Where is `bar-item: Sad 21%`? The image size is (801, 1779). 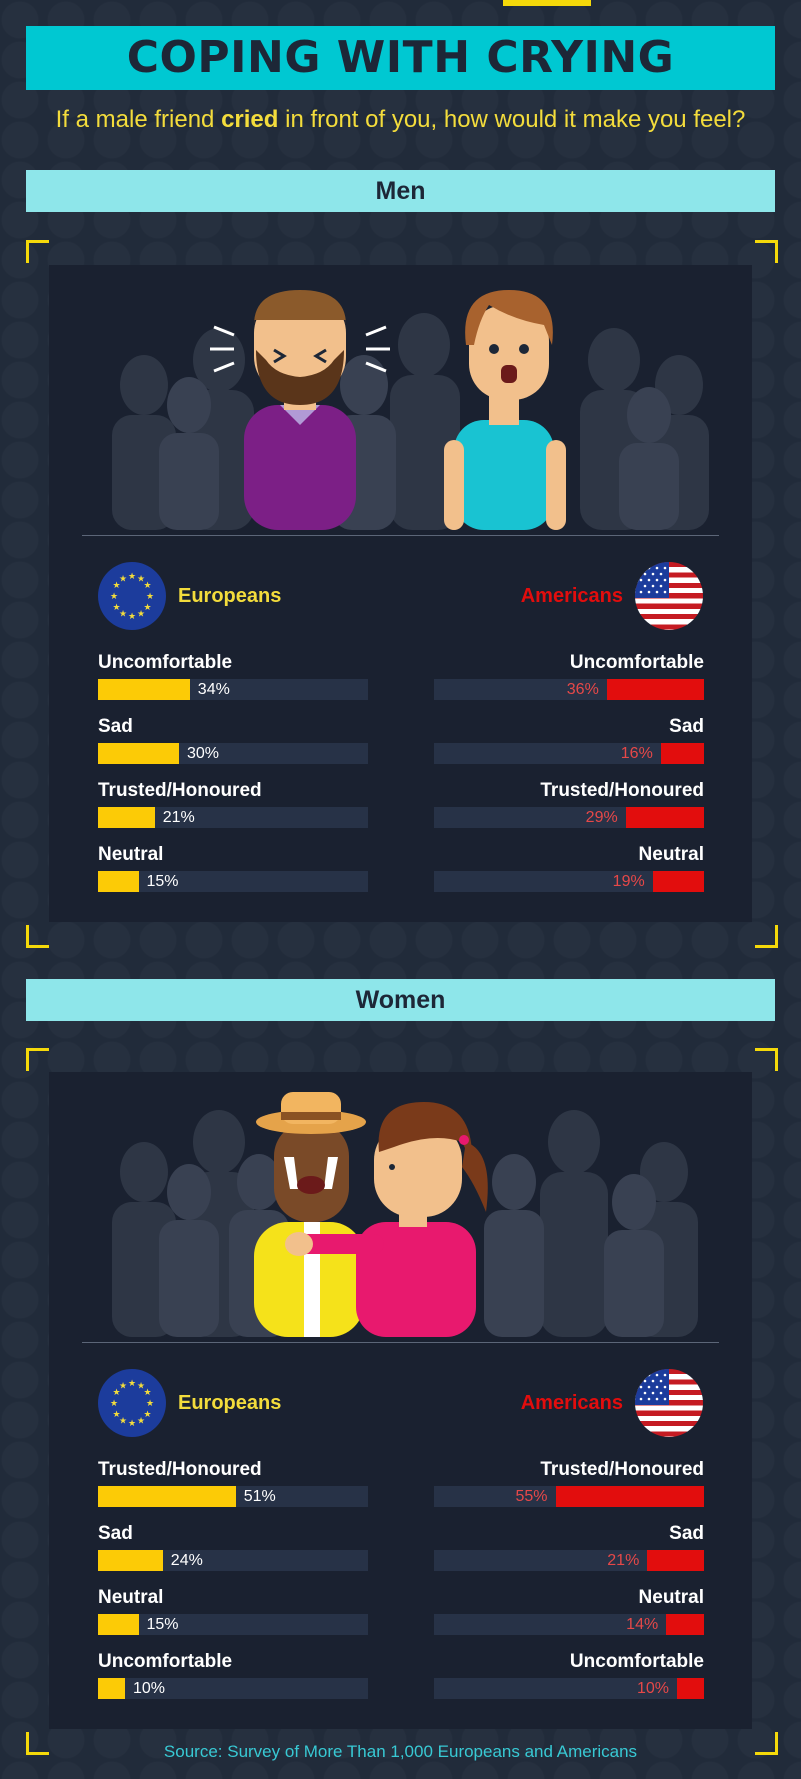
bar-item: Sad 21% is located at coordinates (569, 1546).